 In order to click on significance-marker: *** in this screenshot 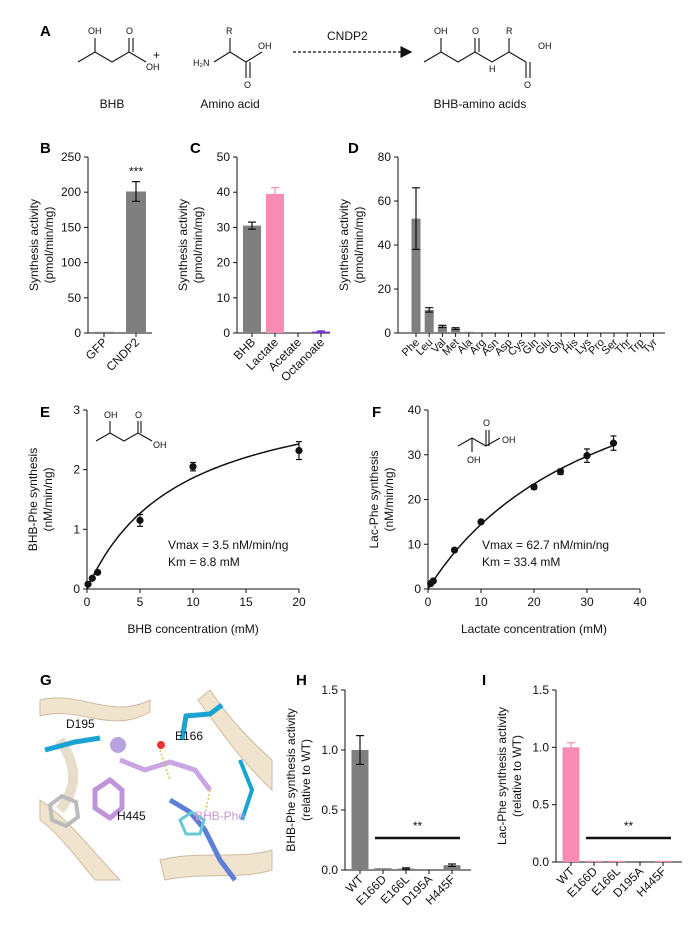, I will do `click(136, 172)`.